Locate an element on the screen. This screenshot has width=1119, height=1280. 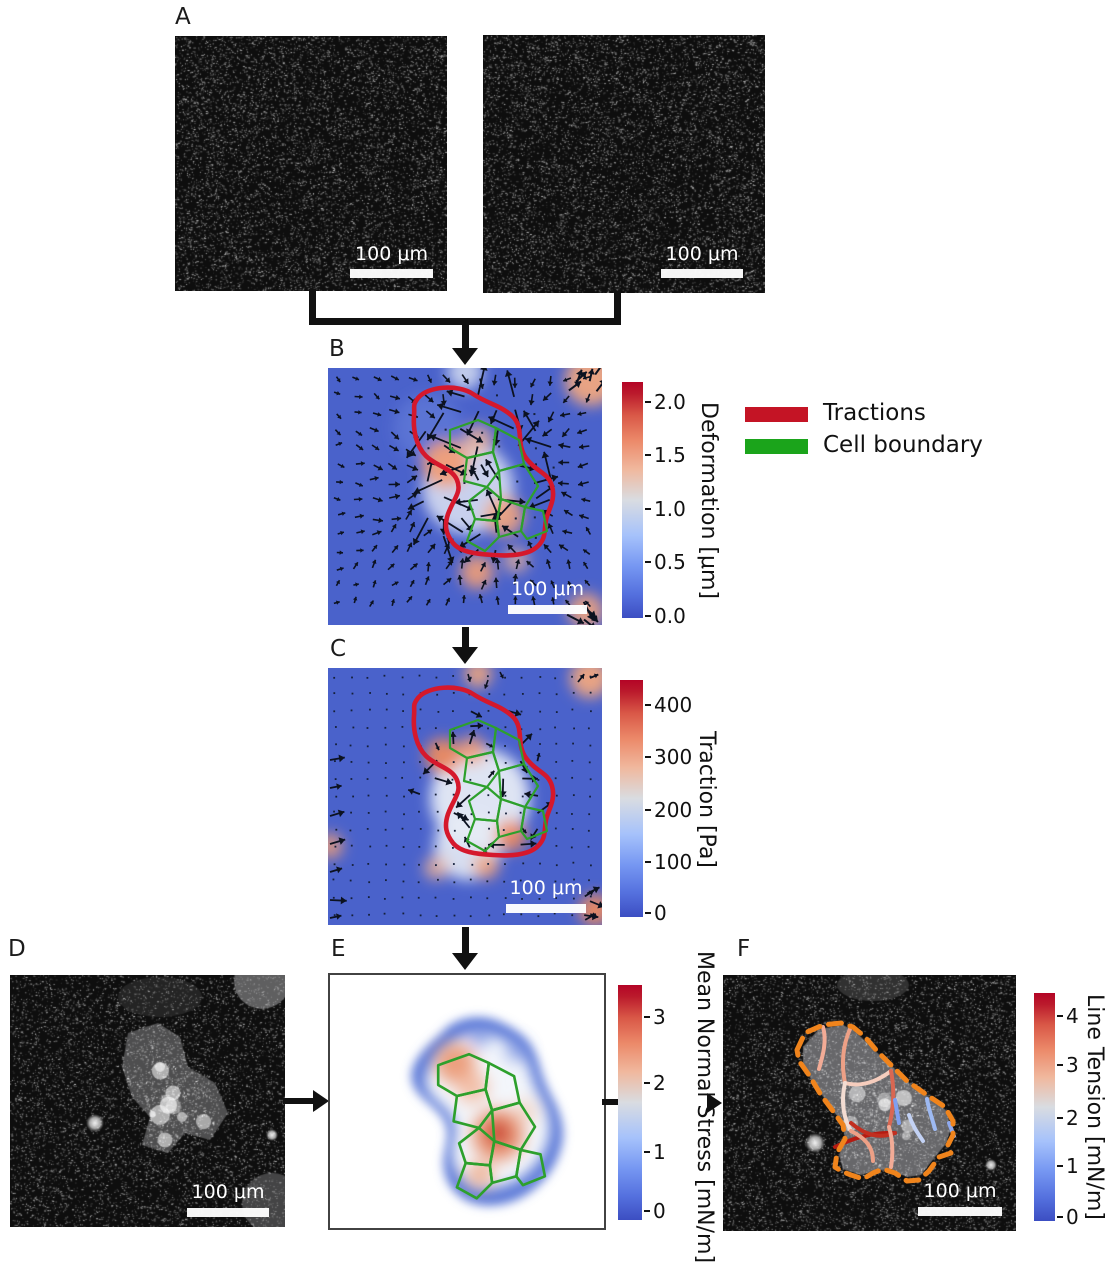
traction-heatmap is located at coordinates (465, 796).